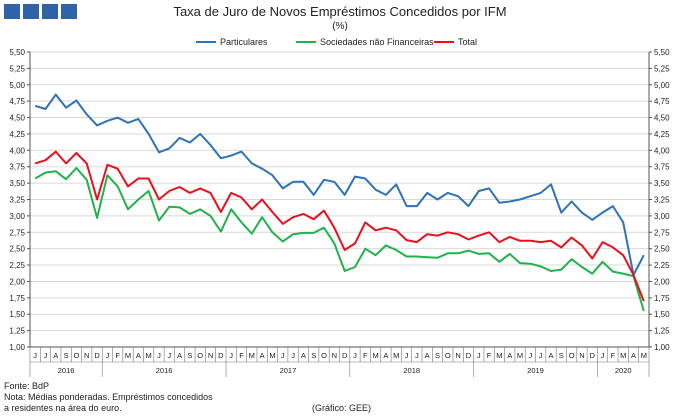 The image size is (680, 416). What do you see at coordinates (662, 232) in the screenshot?
I see `y-tick-label-right: 2,75` at bounding box center [662, 232].